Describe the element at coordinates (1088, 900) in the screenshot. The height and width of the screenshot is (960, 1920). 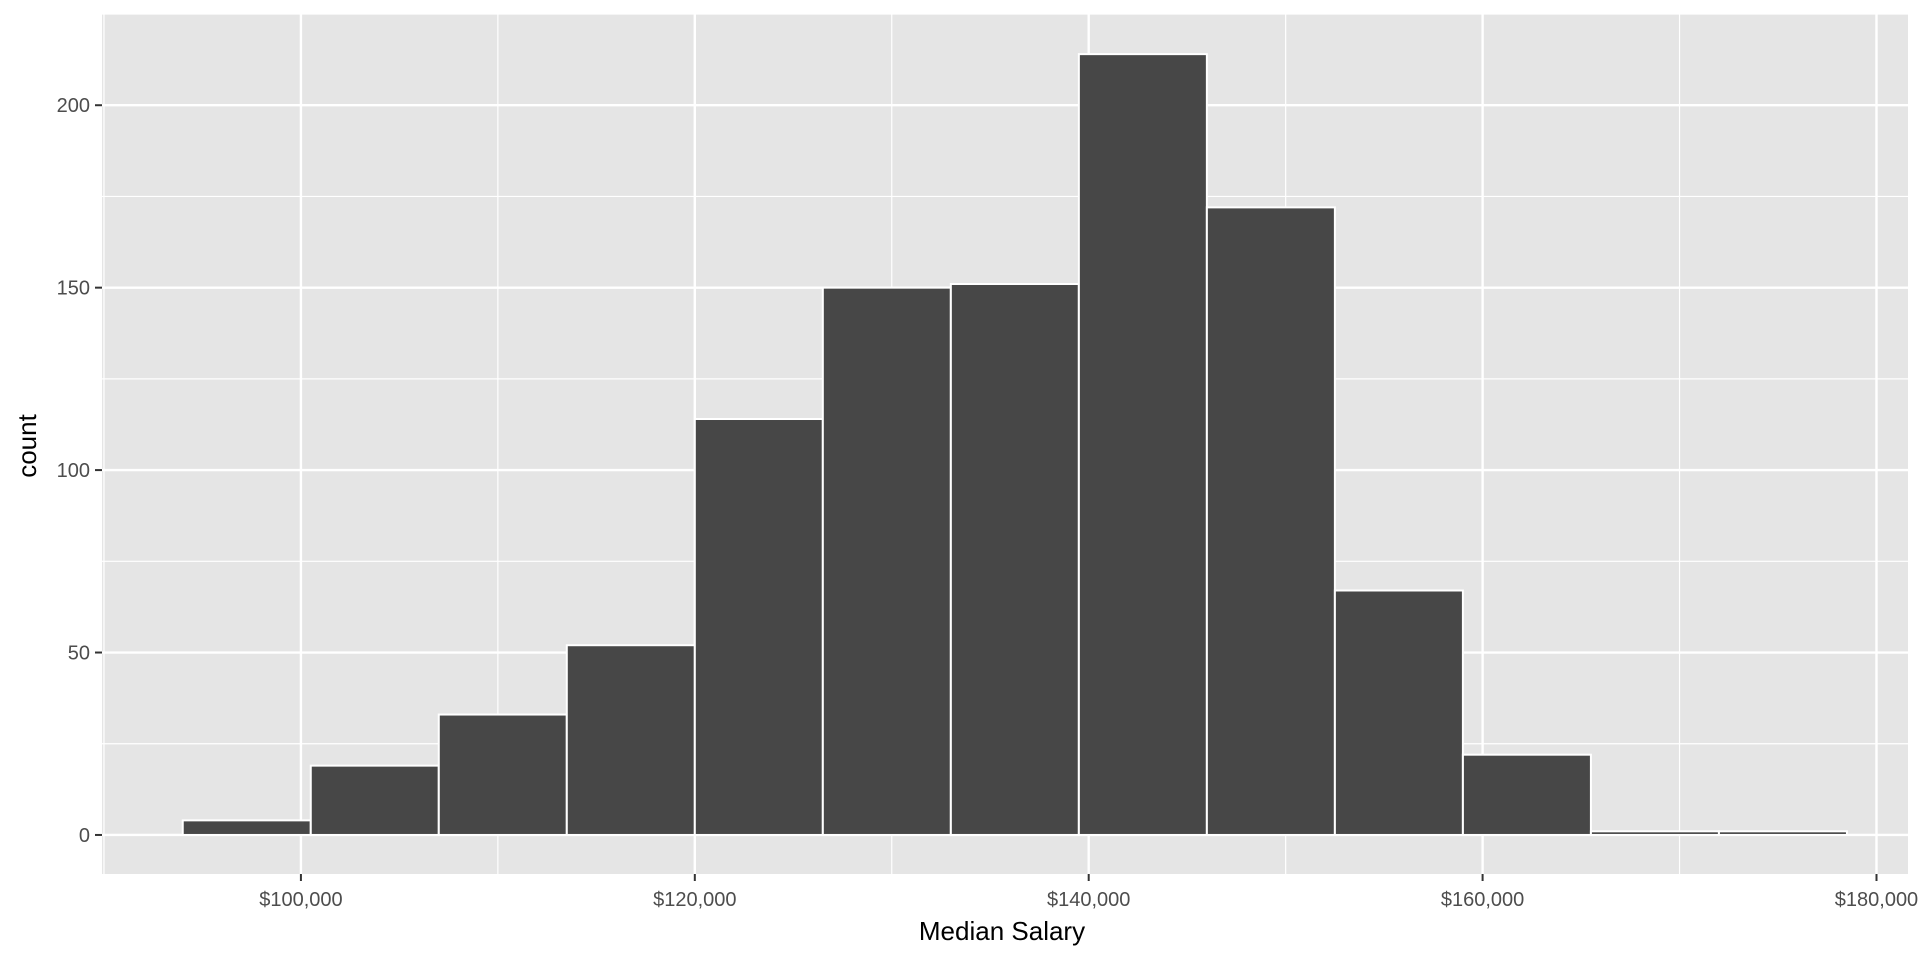
I see `x-tick-label: $140,000` at that location.